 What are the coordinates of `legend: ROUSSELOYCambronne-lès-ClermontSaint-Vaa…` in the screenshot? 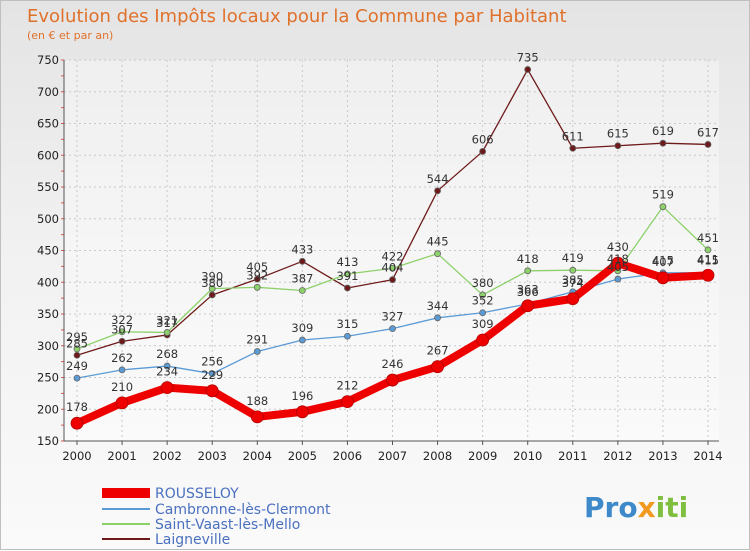 It's located at (216, 517).